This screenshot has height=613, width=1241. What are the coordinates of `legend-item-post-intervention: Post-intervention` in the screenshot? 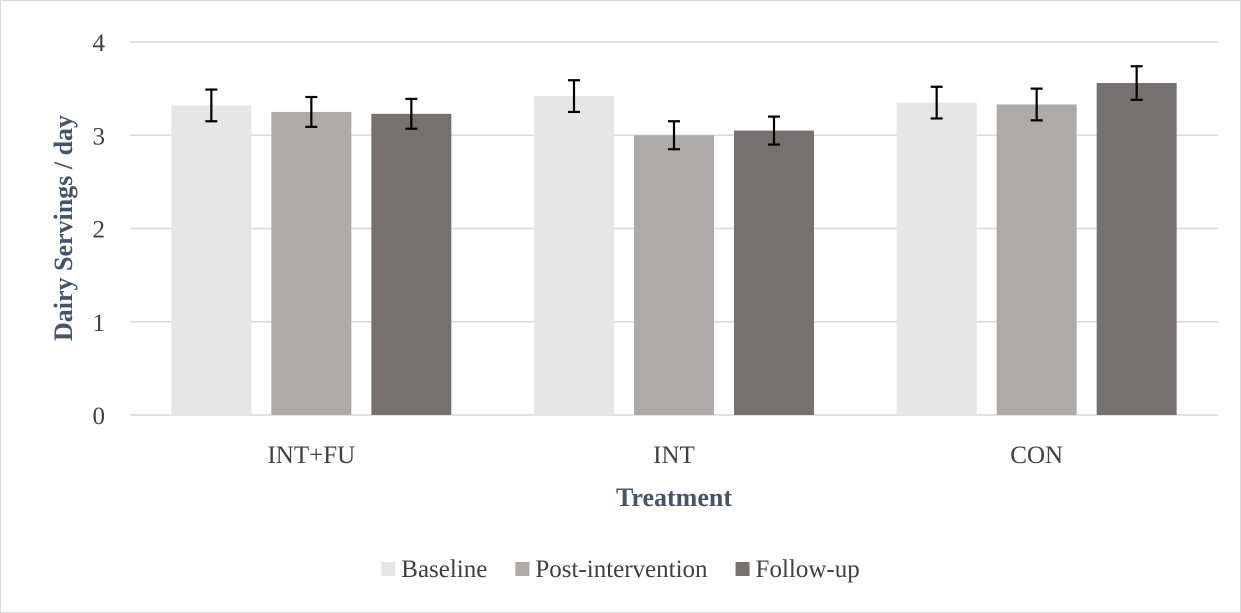 It's located at (611, 569).